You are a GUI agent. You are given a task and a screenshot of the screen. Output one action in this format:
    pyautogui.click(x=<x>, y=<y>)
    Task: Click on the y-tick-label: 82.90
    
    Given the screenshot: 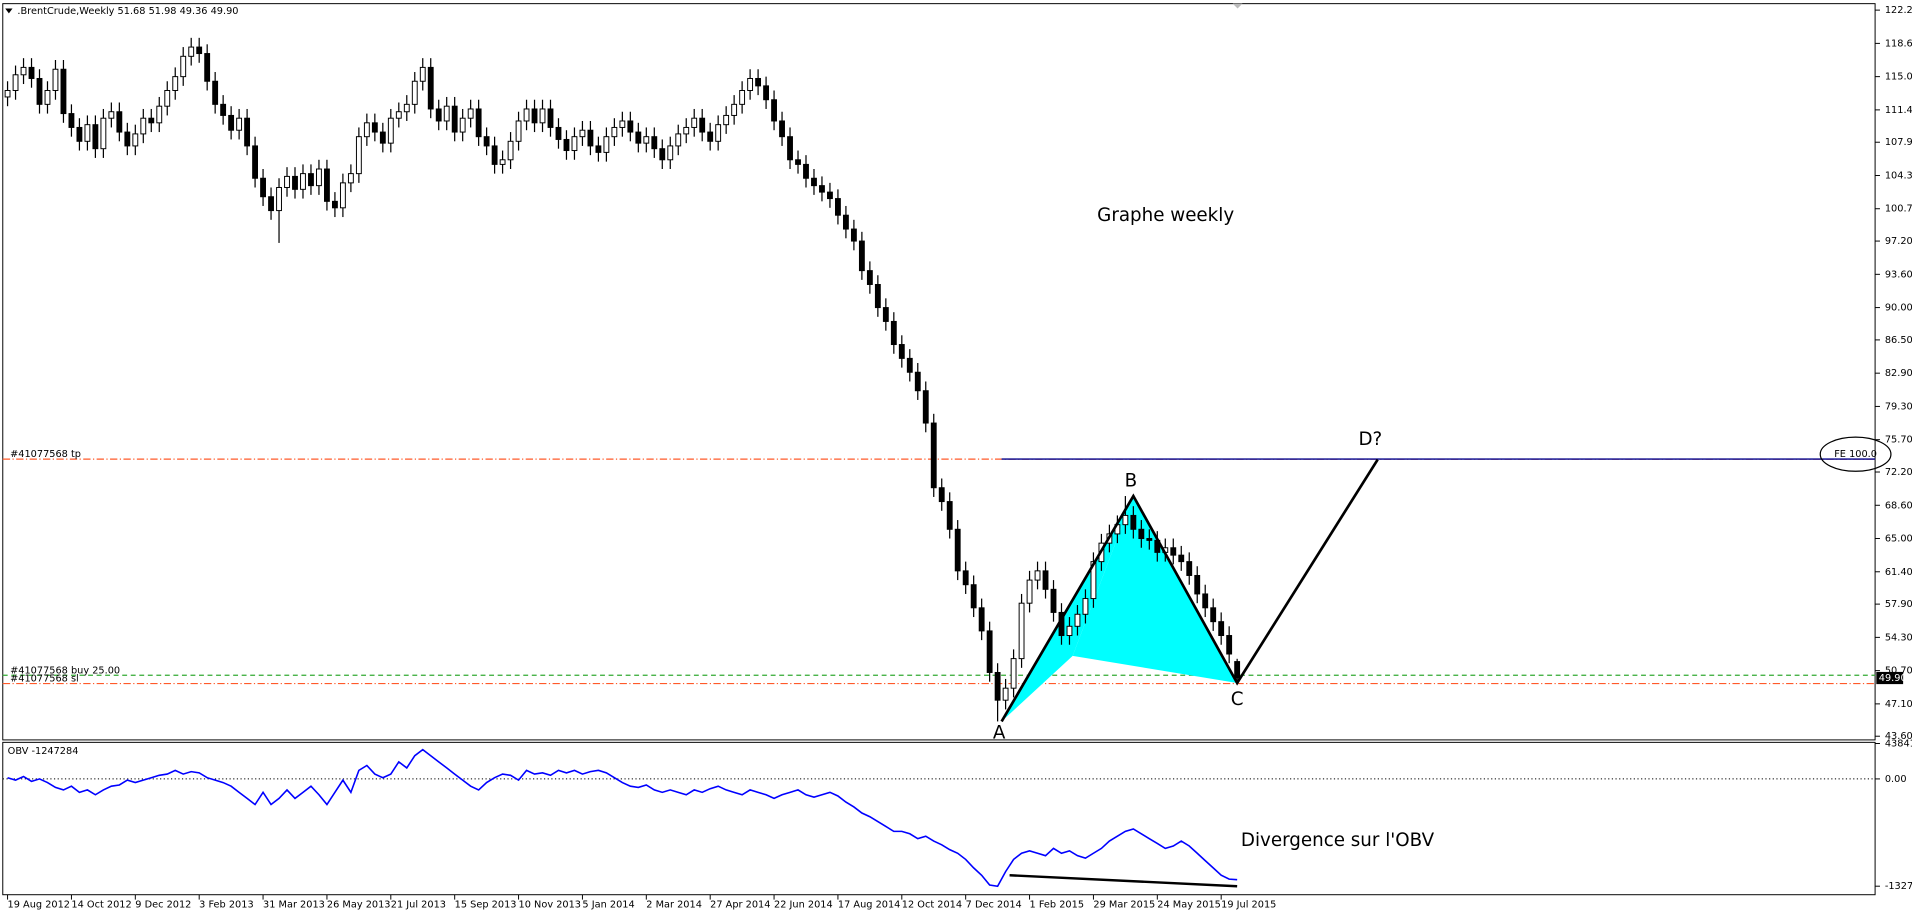 What is the action you would take?
    pyautogui.click(x=1898, y=373)
    